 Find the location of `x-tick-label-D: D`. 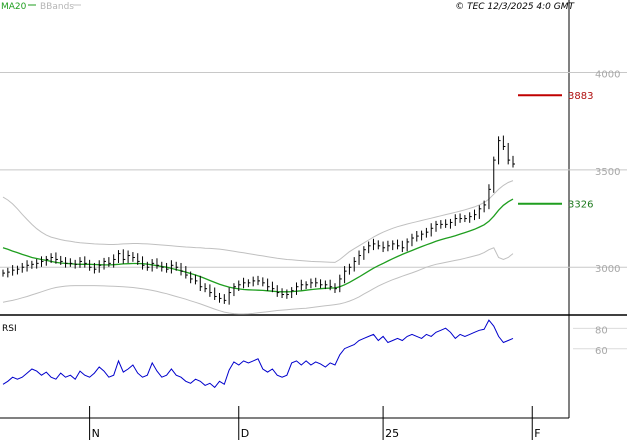

x-tick-label-D: D is located at coordinates (245, 433).